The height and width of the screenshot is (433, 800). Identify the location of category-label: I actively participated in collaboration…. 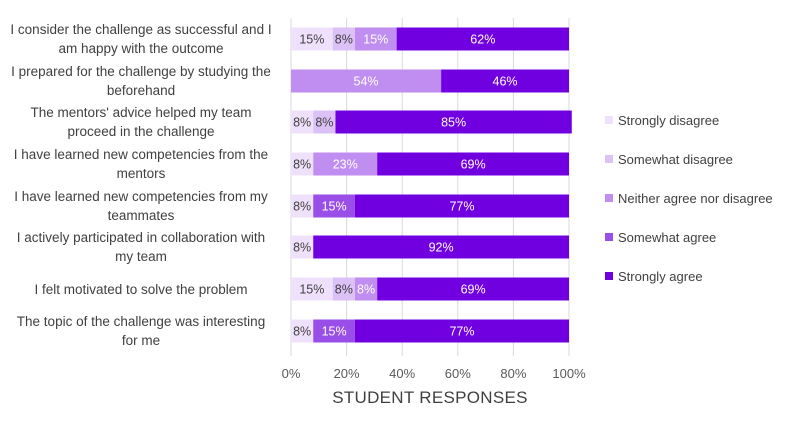
(141, 247).